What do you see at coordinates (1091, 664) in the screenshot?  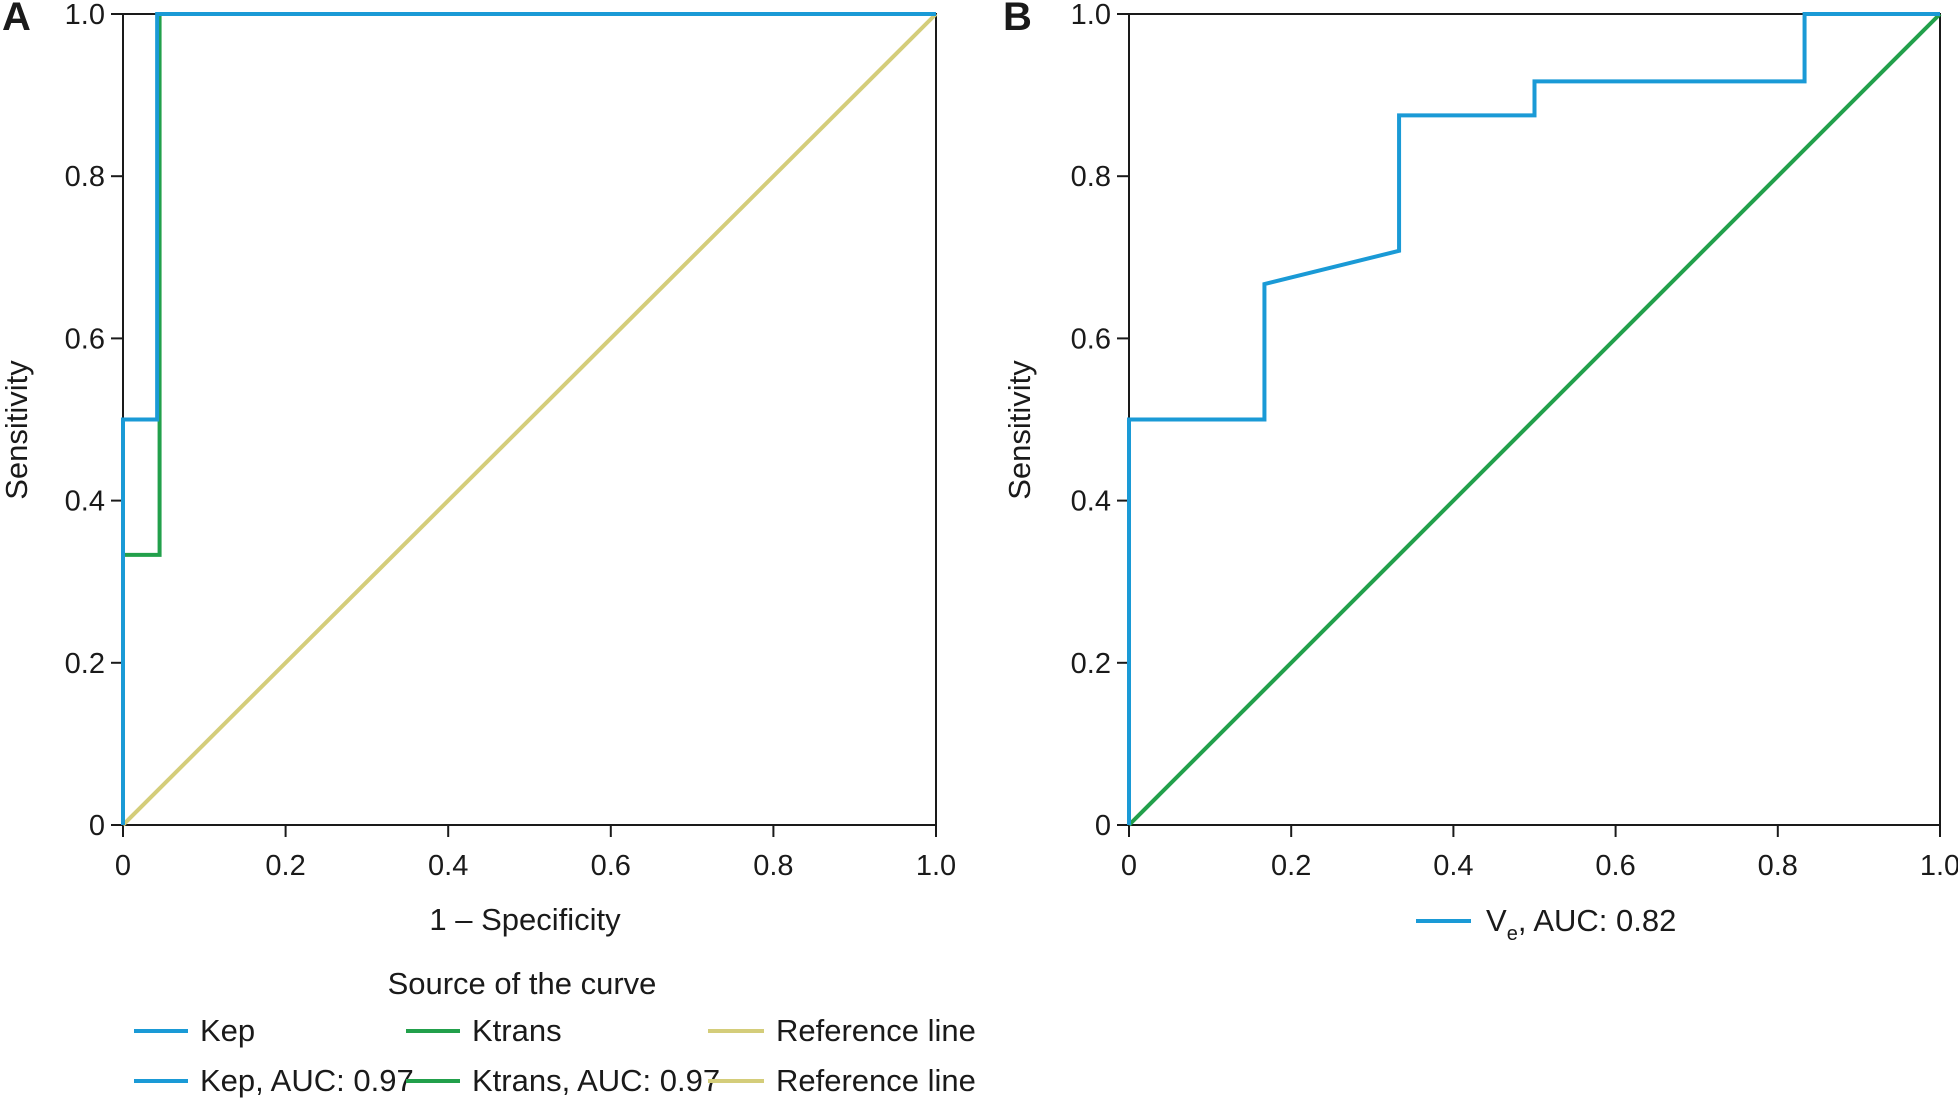 I see `panel-b-y-tick-label: 0.2` at bounding box center [1091, 664].